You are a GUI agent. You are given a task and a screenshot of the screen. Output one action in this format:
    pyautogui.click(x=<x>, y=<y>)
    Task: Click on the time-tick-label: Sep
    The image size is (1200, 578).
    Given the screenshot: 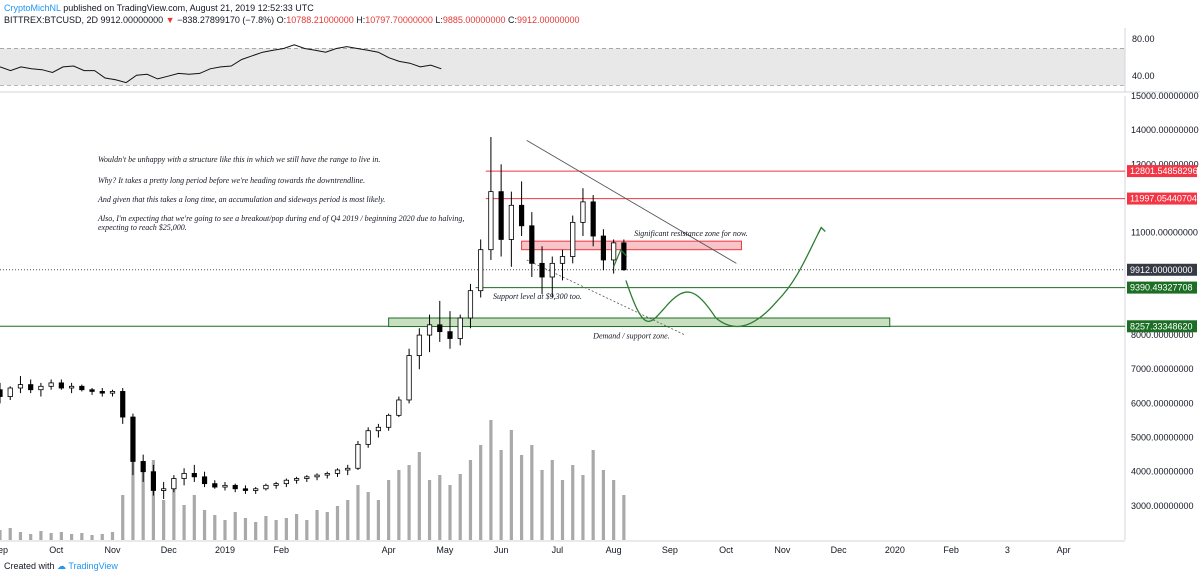 What is the action you would take?
    pyautogui.click(x=670, y=550)
    